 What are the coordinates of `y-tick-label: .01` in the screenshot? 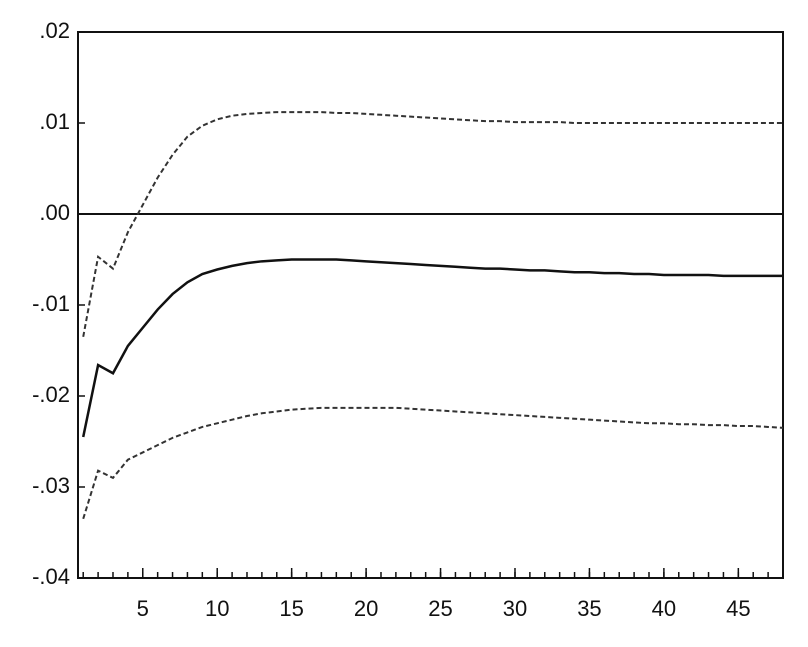 It's located at (54, 121).